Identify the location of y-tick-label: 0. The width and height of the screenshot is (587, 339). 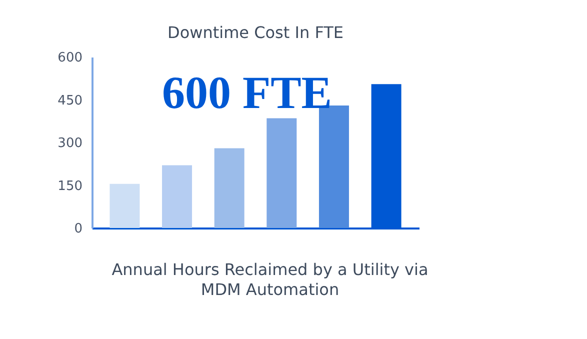
(78, 229).